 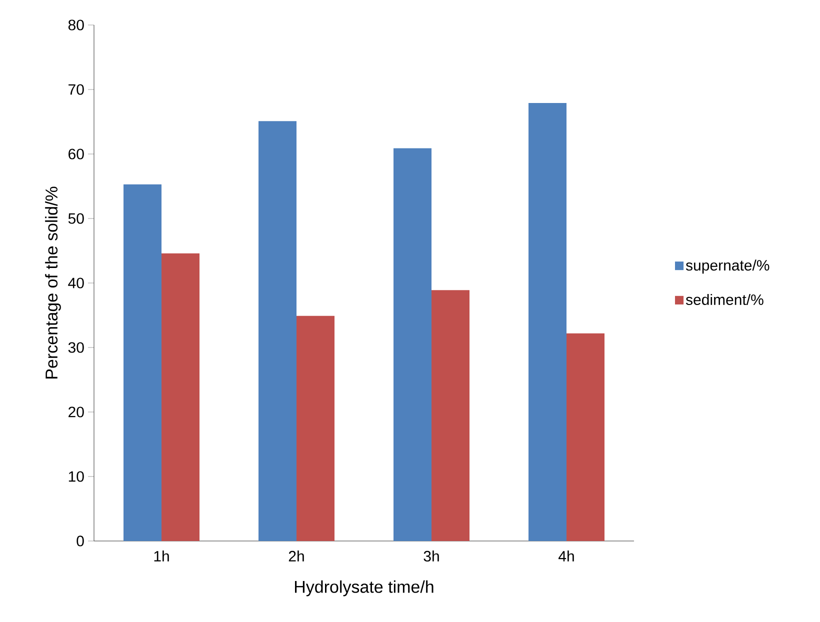 What do you see at coordinates (566, 556) in the screenshot?
I see `x-tick-label: 4h` at bounding box center [566, 556].